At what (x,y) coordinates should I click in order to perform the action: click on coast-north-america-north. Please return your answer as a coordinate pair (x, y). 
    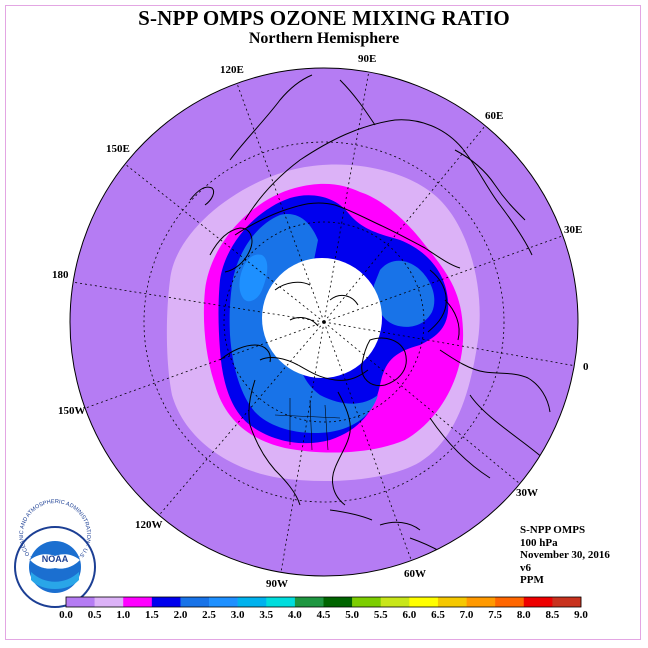
    Looking at the image, I should click on (314, 369).